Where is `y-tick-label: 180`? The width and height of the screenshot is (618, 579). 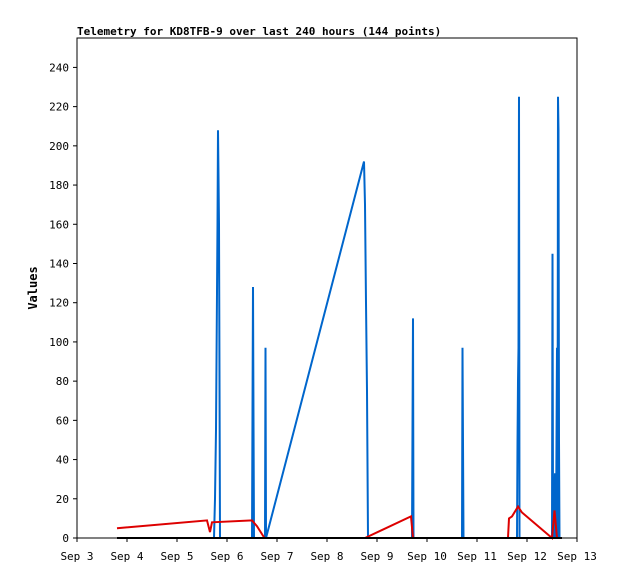
y-tick-label: 180 is located at coordinates (59, 185).